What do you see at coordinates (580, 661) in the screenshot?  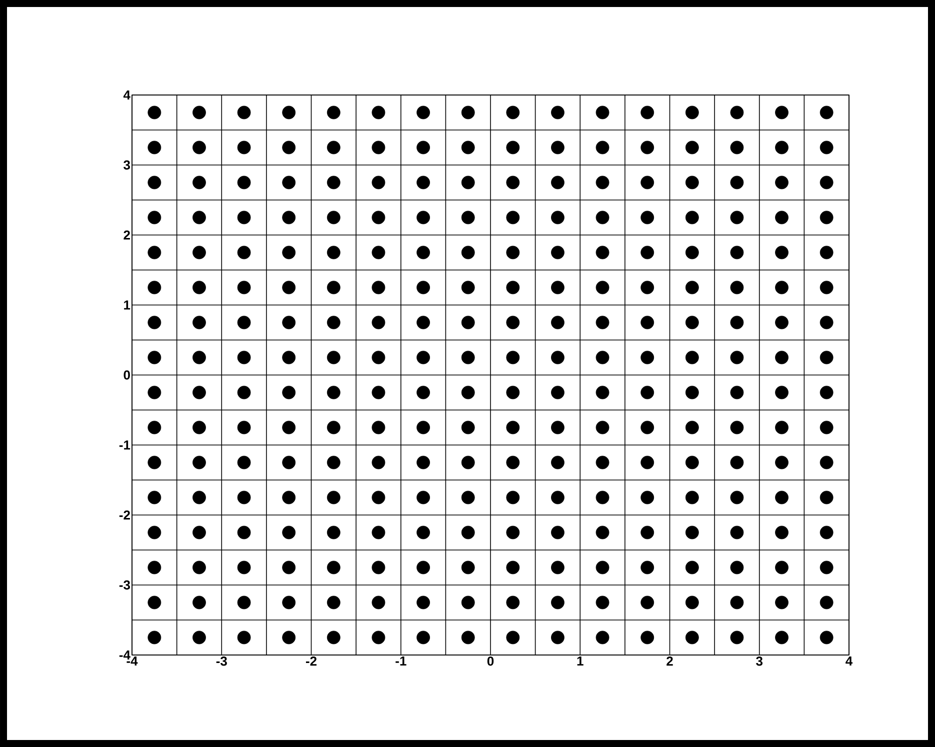 I see `x-tick-label: 1` at bounding box center [580, 661].